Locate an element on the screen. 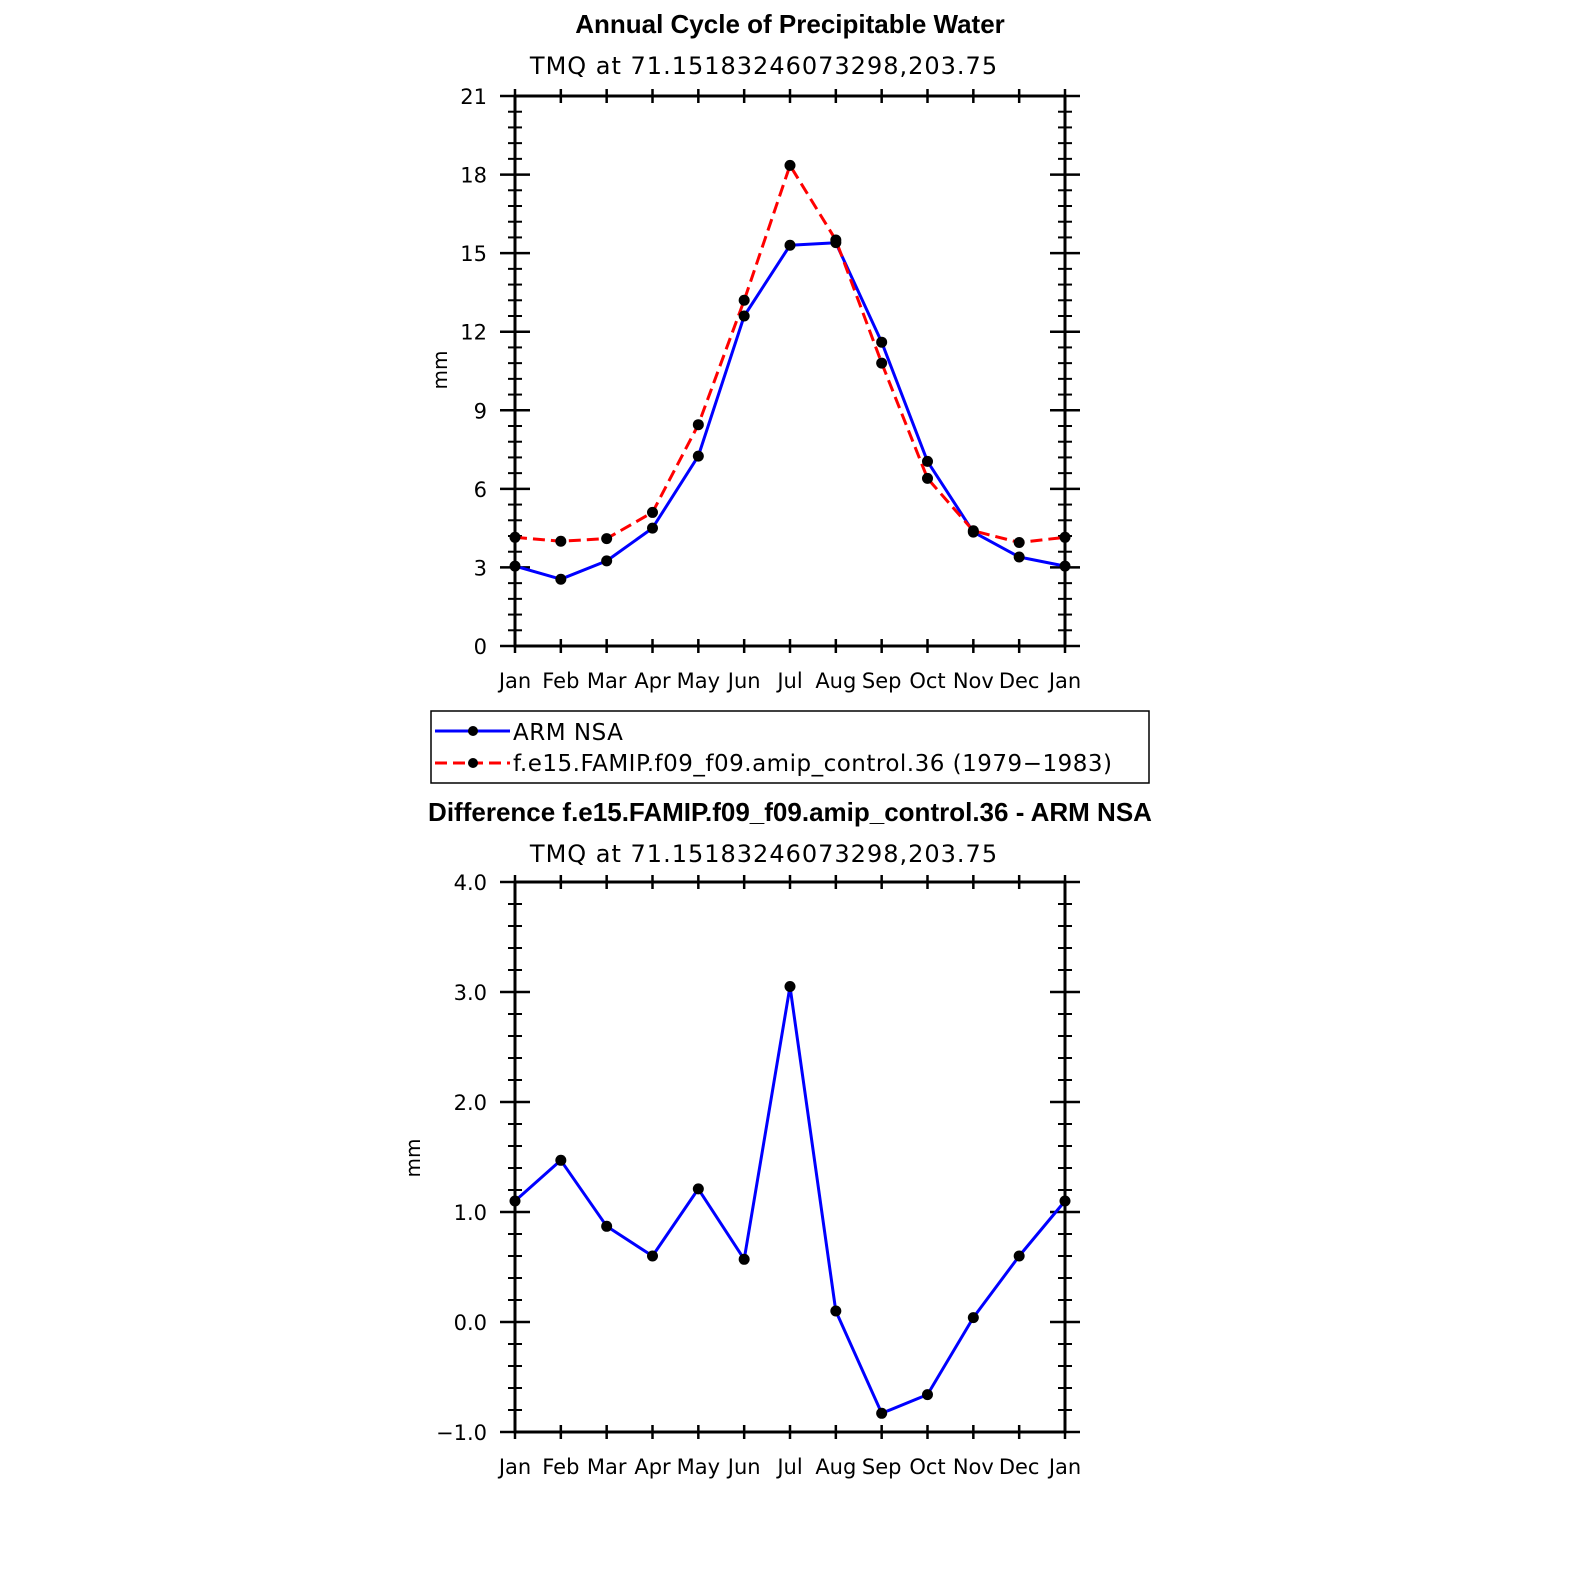 The width and height of the screenshot is (1574, 1574). y-tick-label: 21 is located at coordinates (473, 97).